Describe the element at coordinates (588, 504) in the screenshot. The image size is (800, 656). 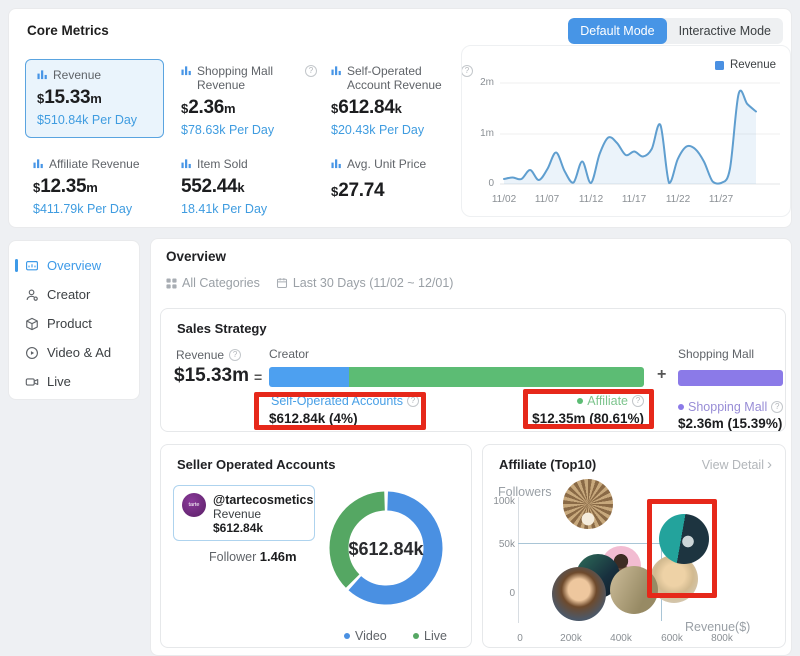
I see `affiliate-avatar-ornate` at that location.